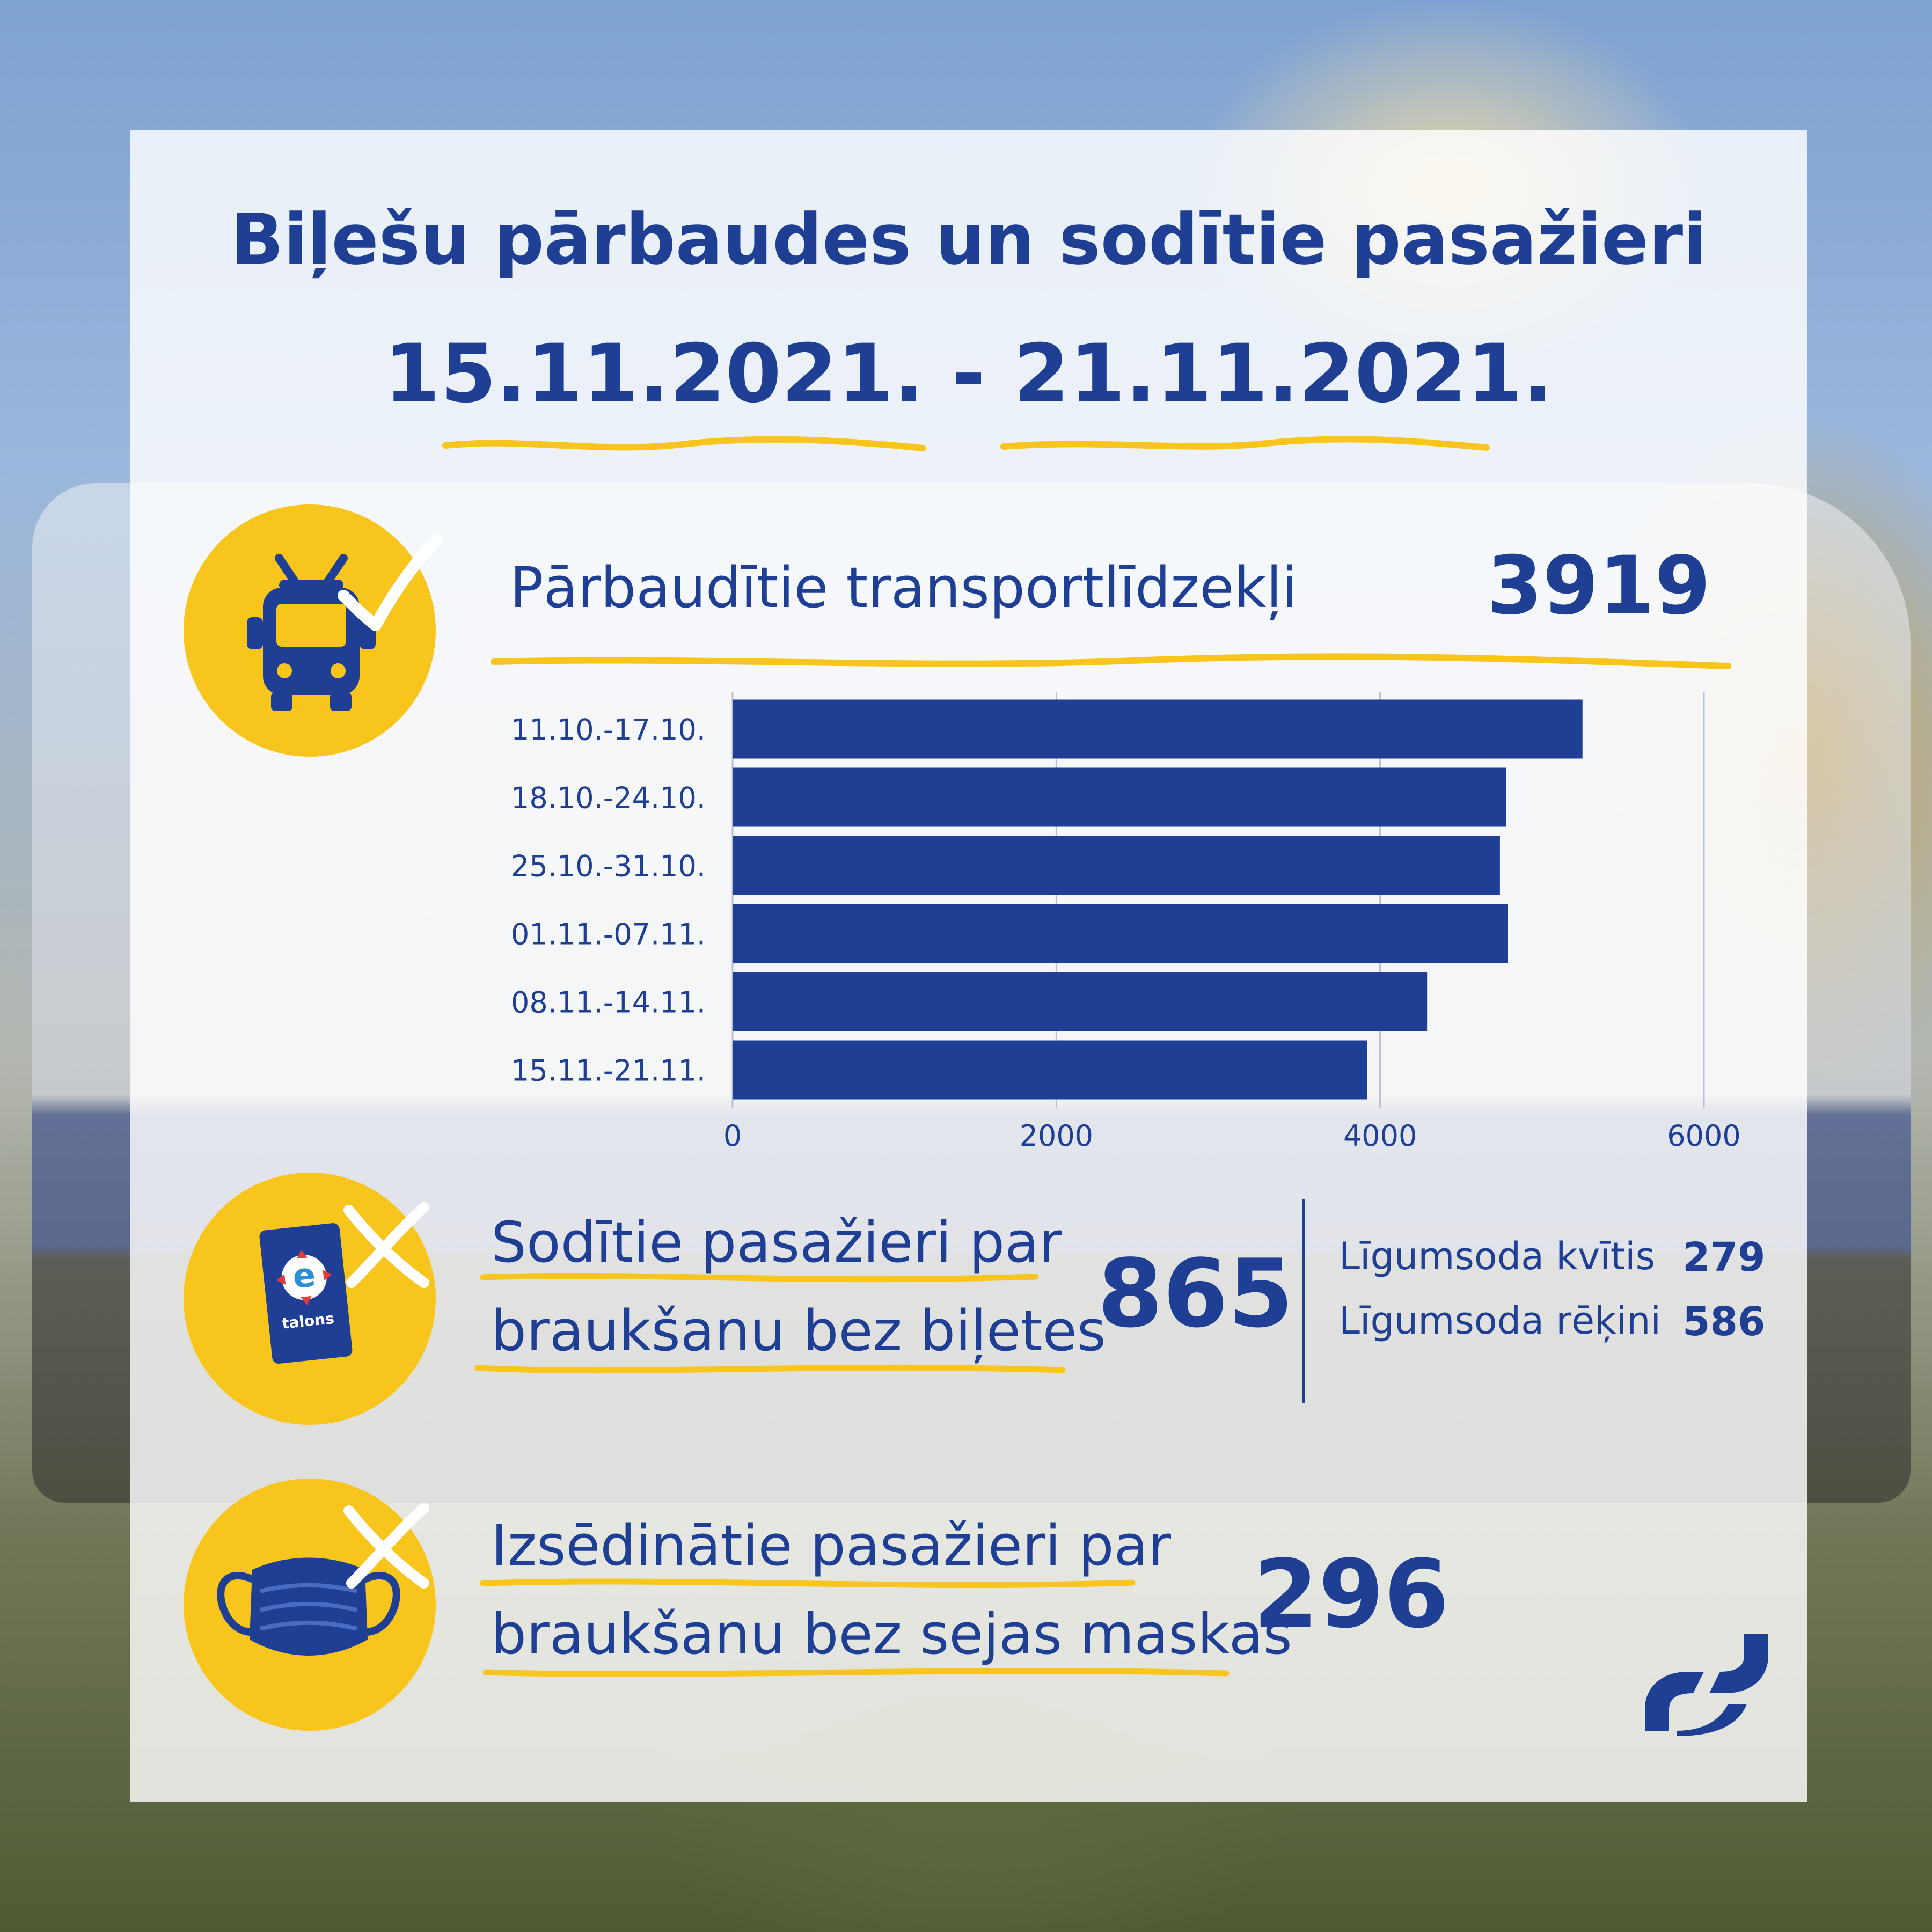  Describe the element at coordinates (776, 1242) in the screenshot. I see `fined-label-line1: Sodītie pasažieri par` at that location.